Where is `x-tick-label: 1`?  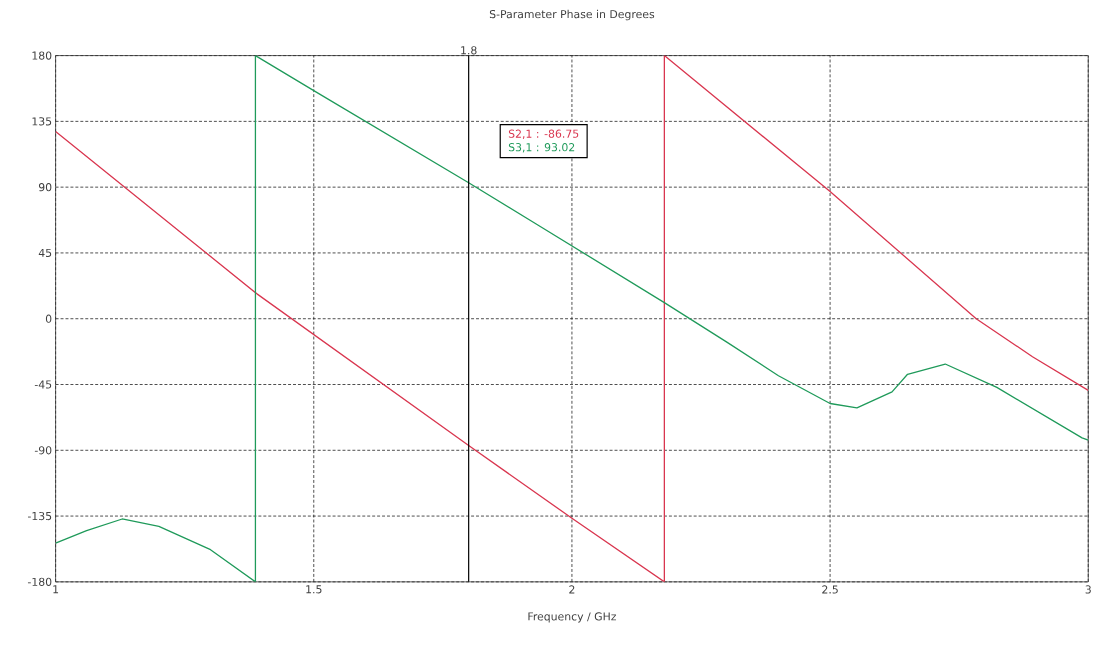 x-tick-label: 1 is located at coordinates (56, 589).